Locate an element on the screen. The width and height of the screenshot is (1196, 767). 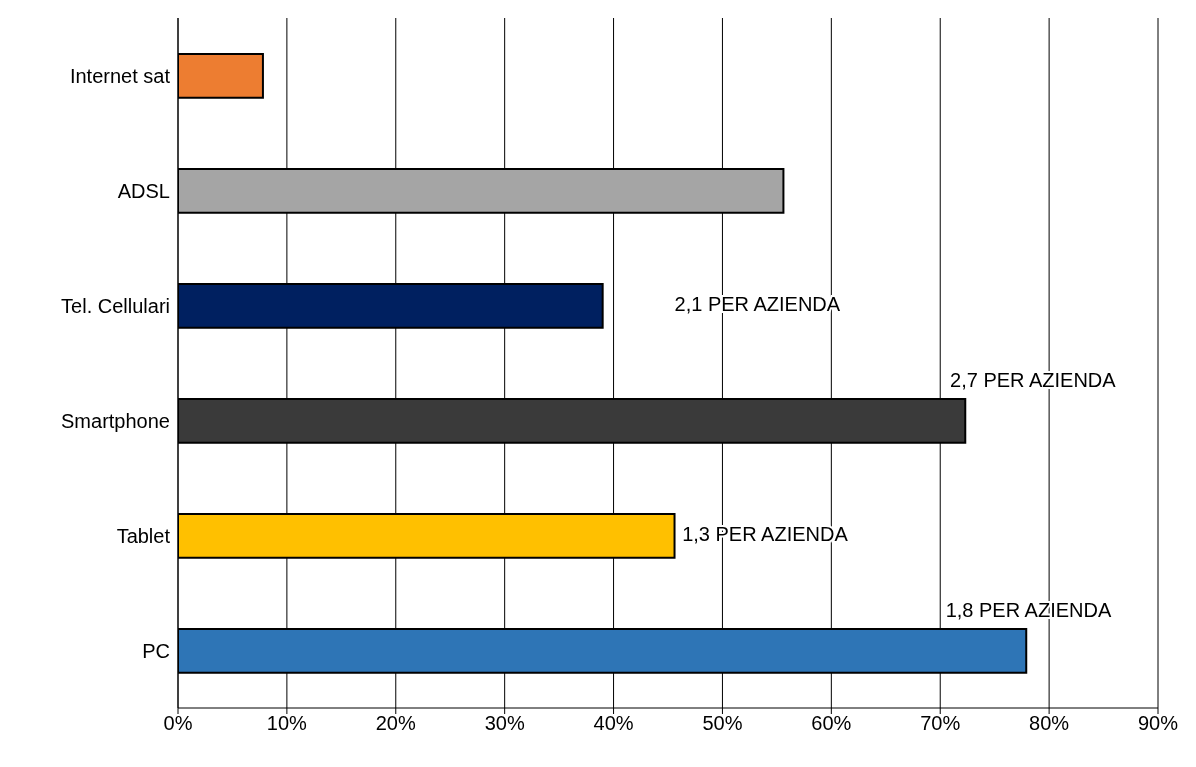
x-tick-label: 30% is located at coordinates (504, 723).